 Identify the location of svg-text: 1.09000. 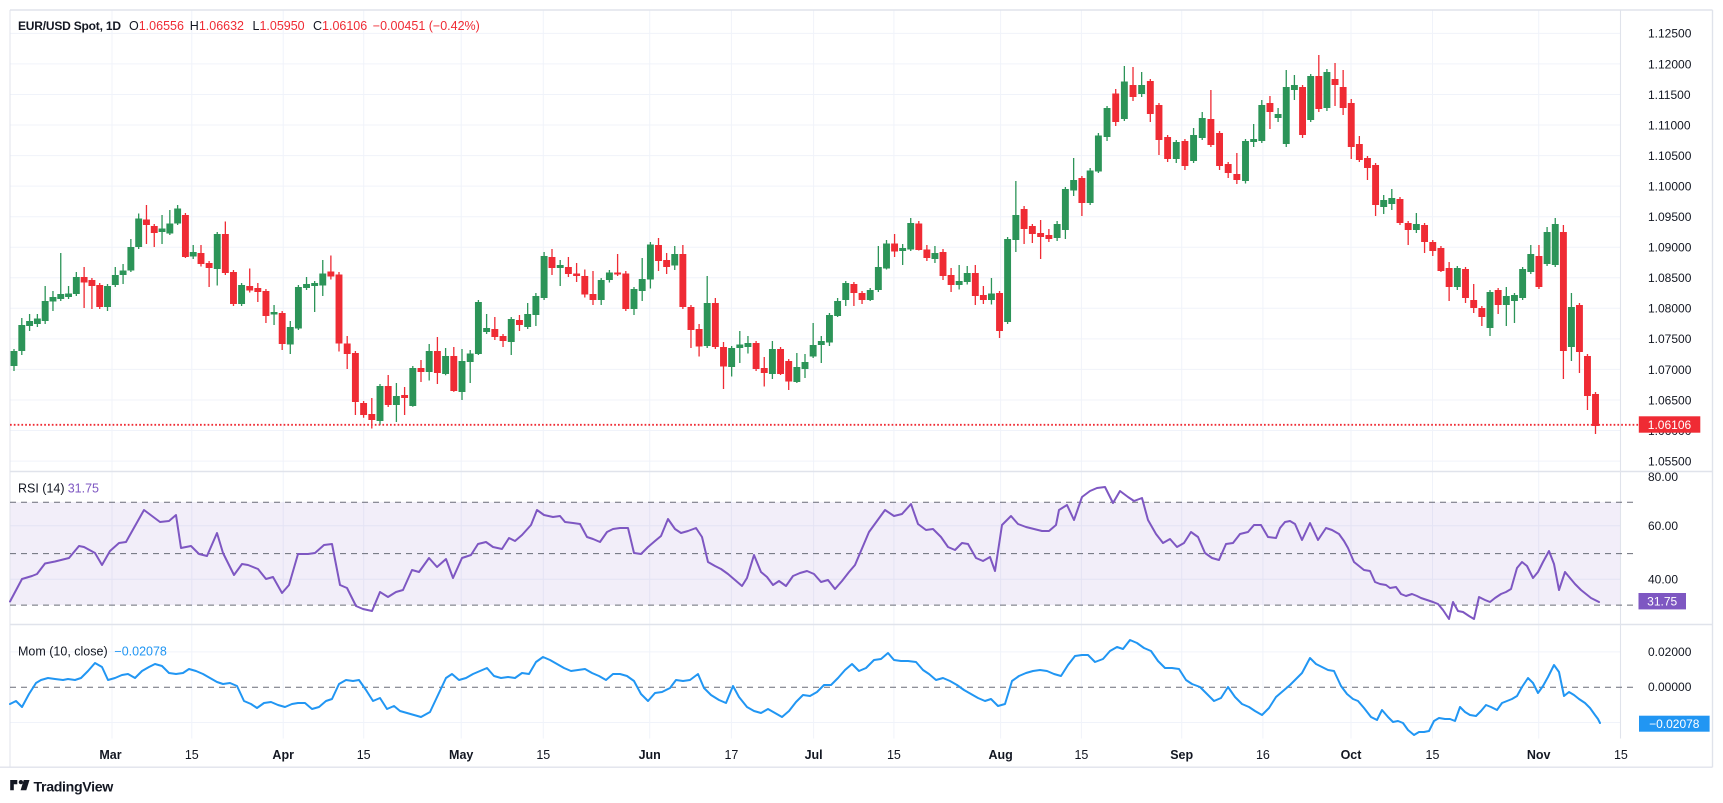
(1670, 248).